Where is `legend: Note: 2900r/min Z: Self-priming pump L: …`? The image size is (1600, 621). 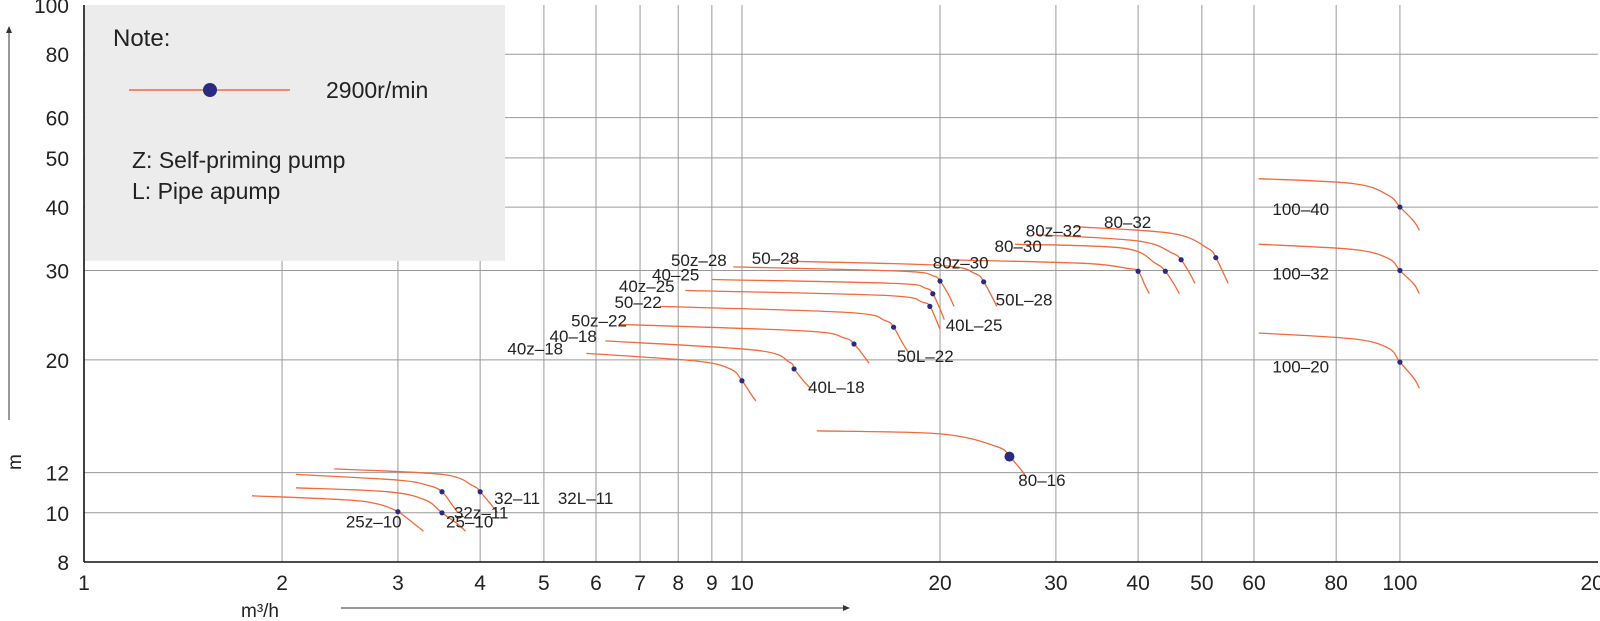 legend: Note: 2900r/min Z: Self-priming pump L: … is located at coordinates (295, 133).